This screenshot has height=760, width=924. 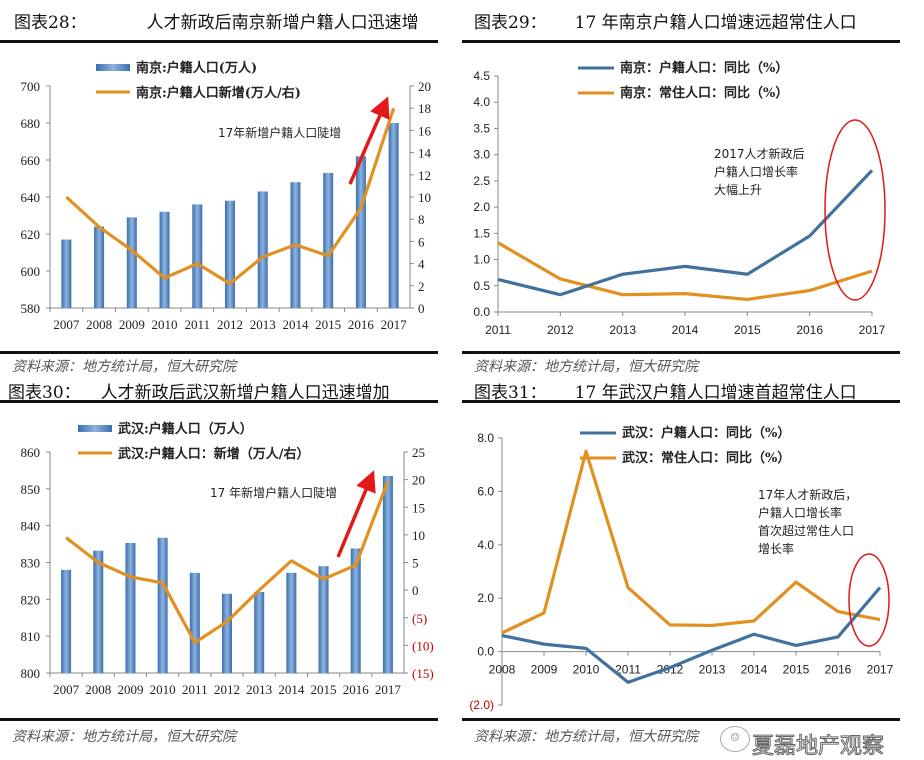 I want to click on legend-label-bars: 南京:户籍人口(万人), so click(x=196, y=68).